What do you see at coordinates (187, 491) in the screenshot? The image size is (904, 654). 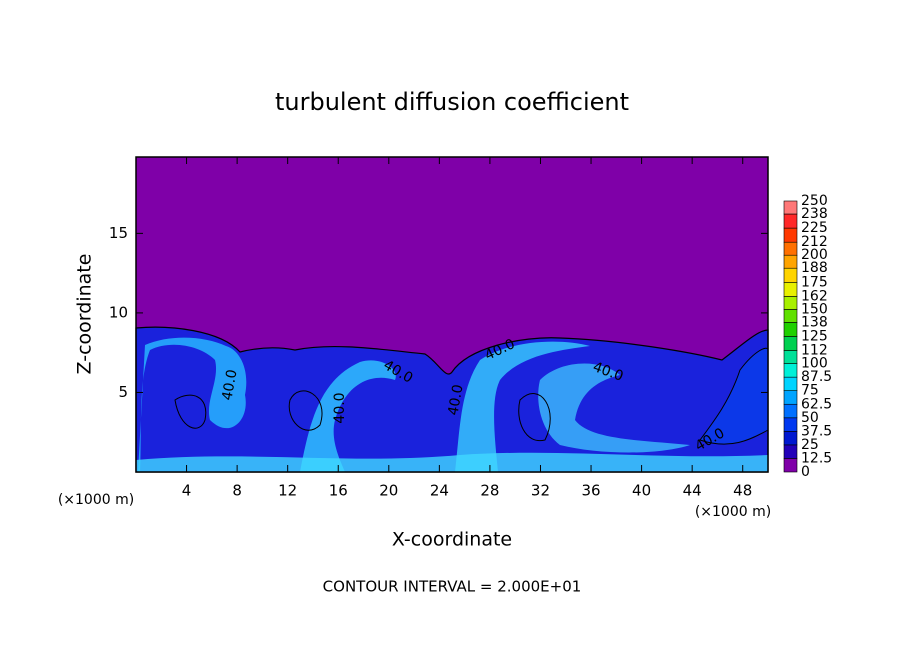 I see `x-tick-label: 4` at bounding box center [187, 491].